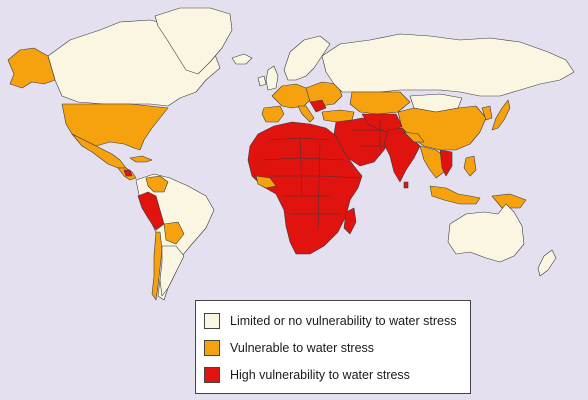 The width and height of the screenshot is (588, 400). I want to click on region-nepal, so click(414, 137).